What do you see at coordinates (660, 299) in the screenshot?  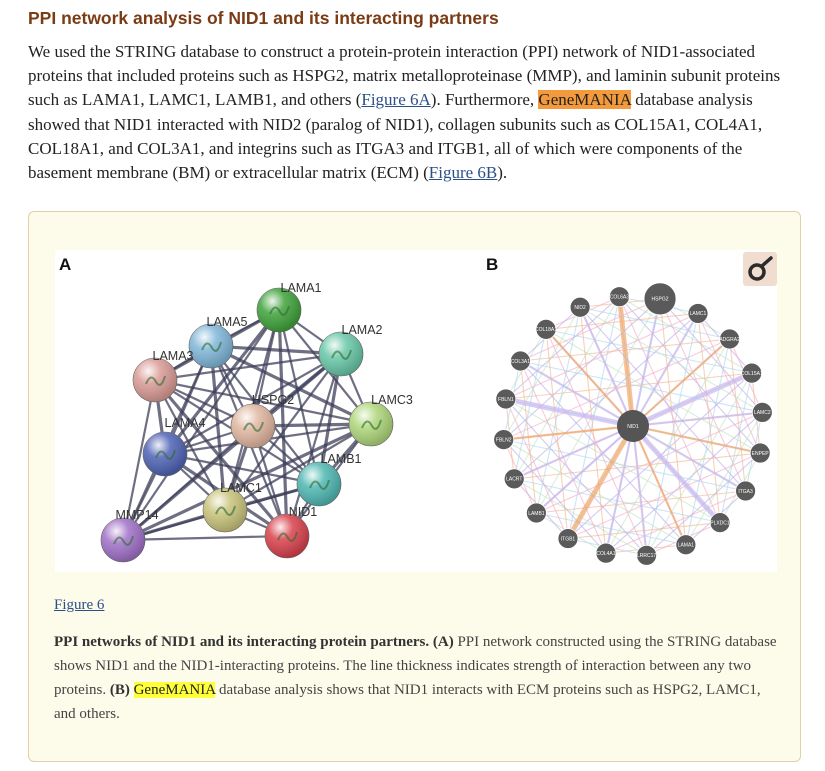 I see `genemania-node-hspg2: HSPG2` at bounding box center [660, 299].